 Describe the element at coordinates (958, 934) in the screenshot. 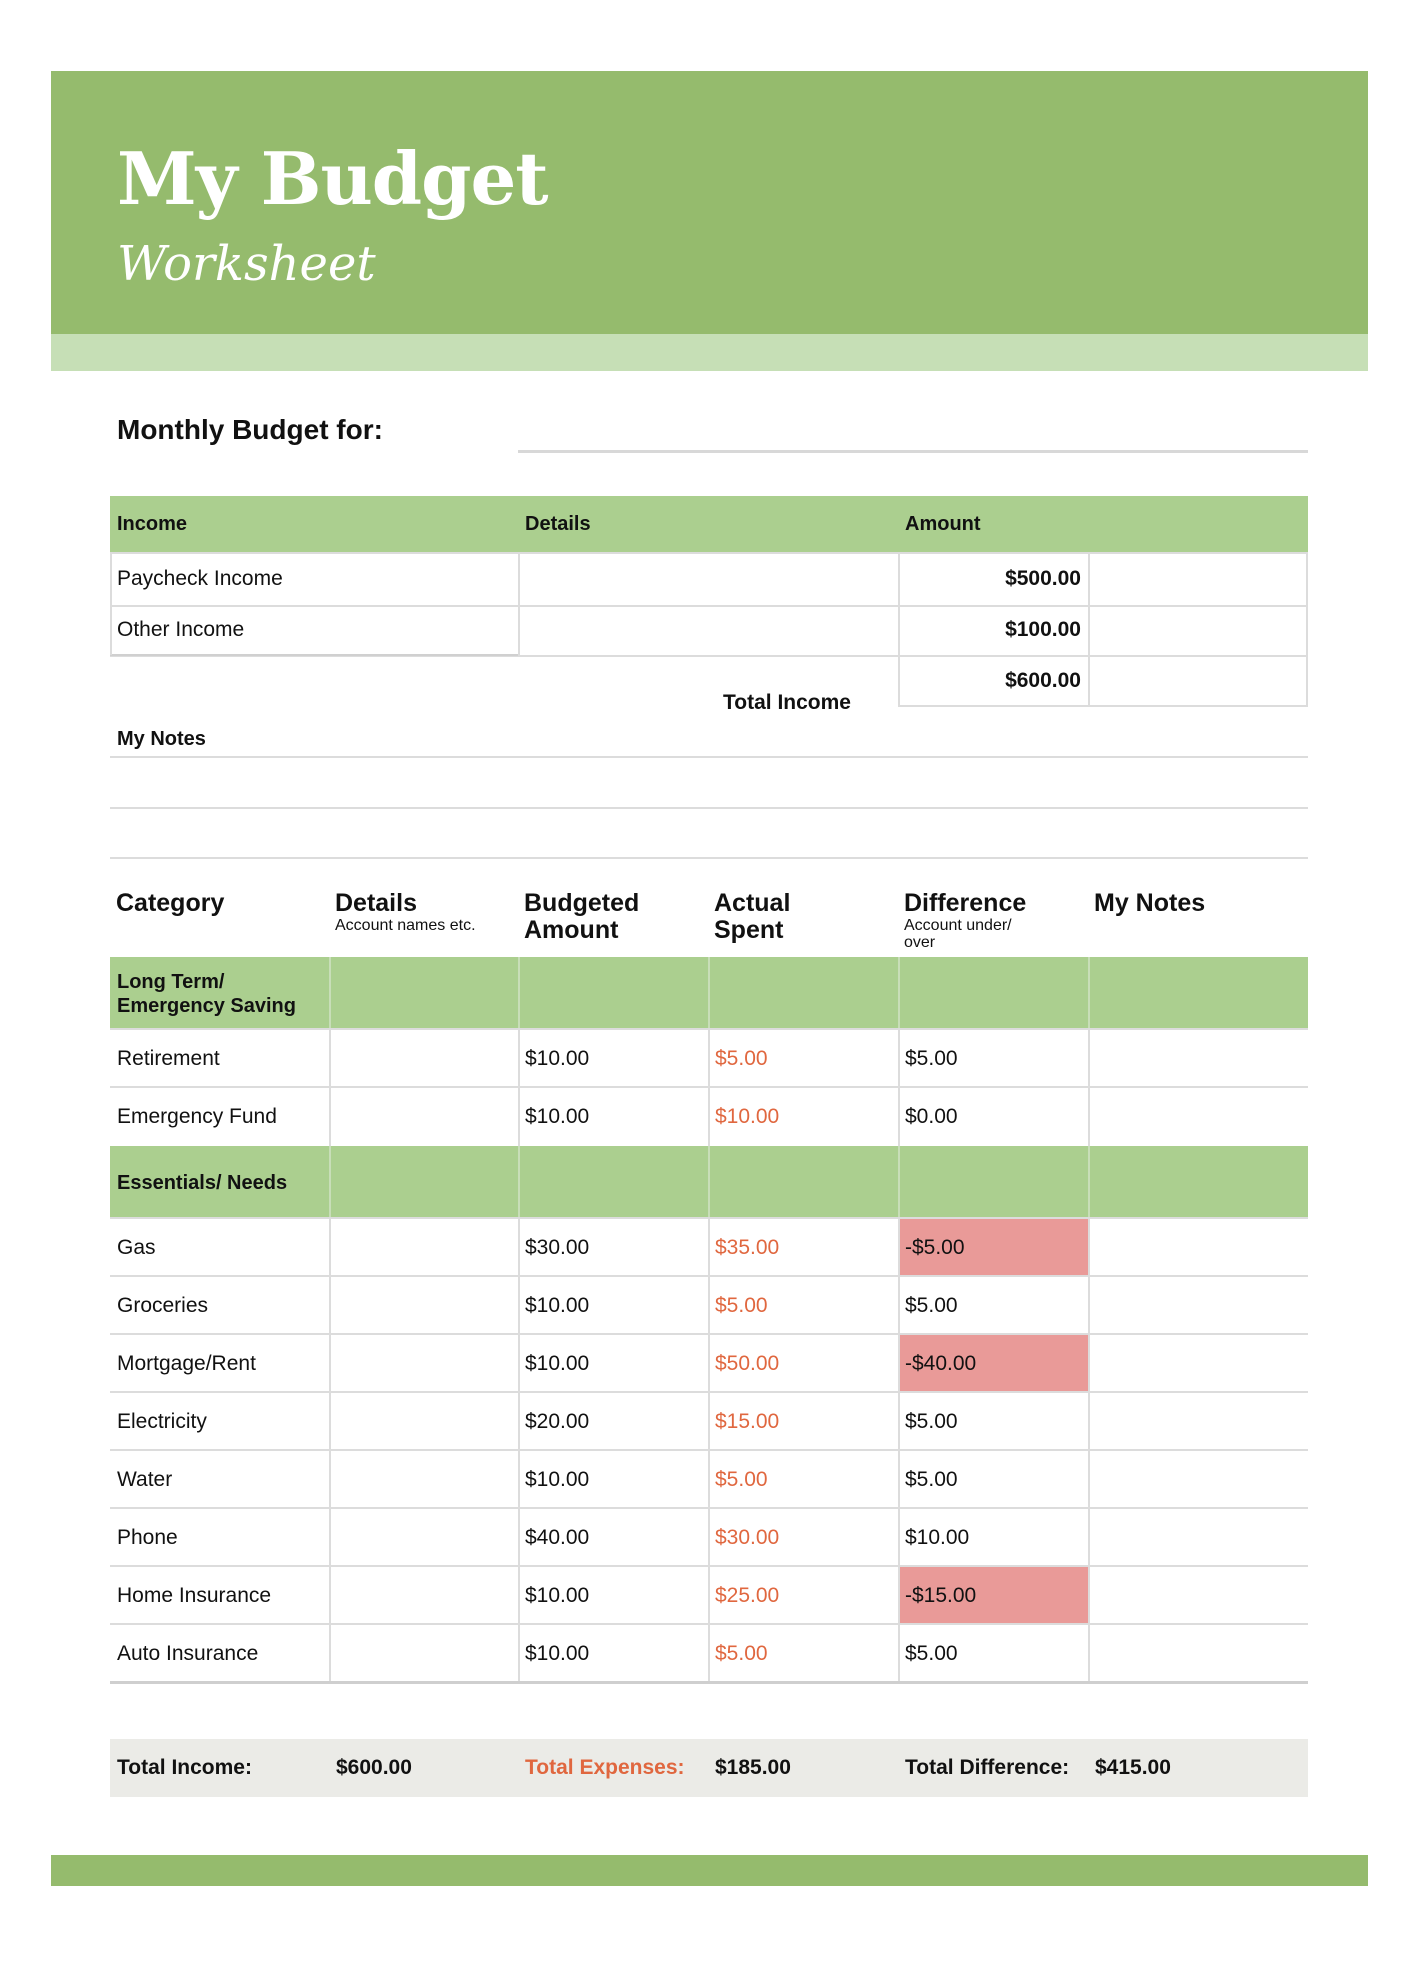

I see `column-subtitle: Account under/ over` at that location.